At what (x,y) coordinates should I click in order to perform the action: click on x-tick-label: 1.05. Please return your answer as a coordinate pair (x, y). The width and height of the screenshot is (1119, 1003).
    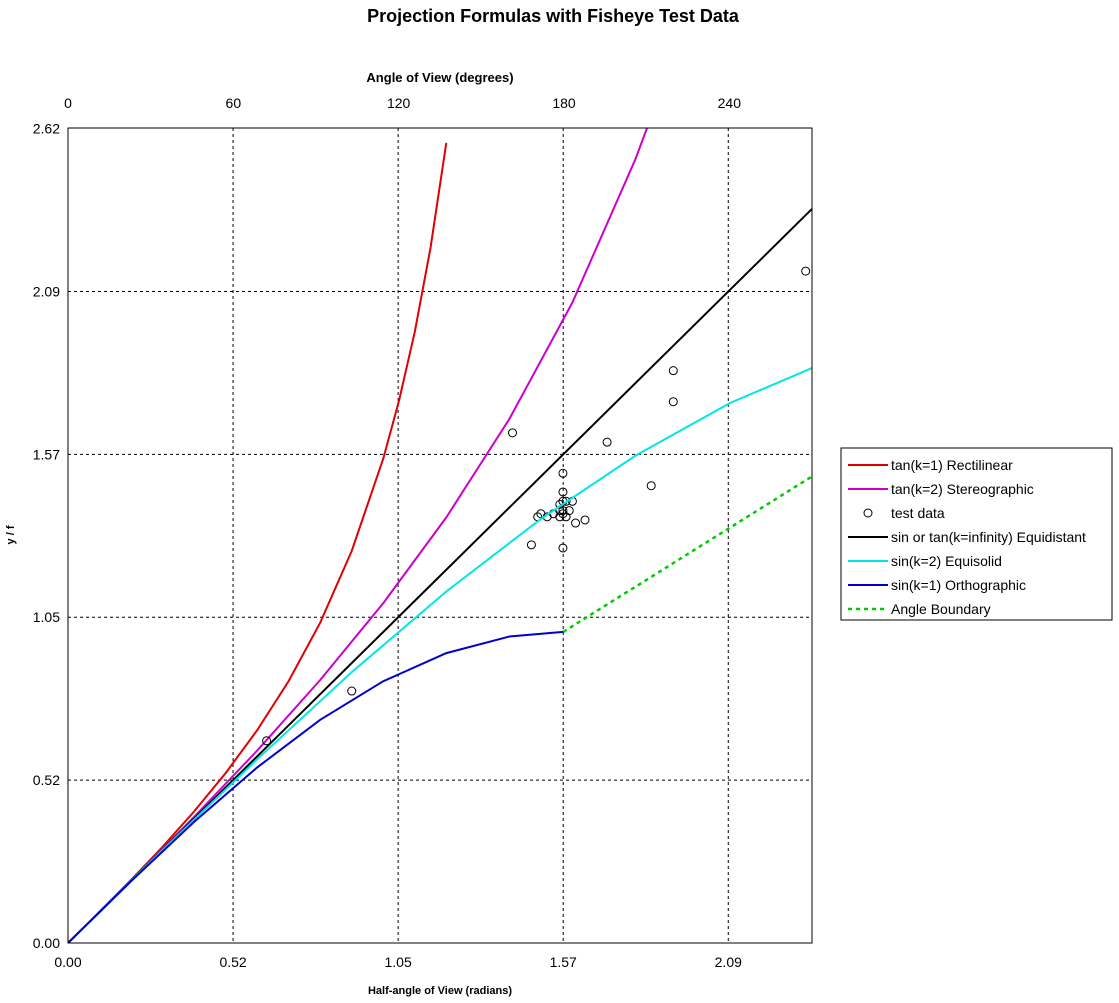
    Looking at the image, I should click on (398, 962).